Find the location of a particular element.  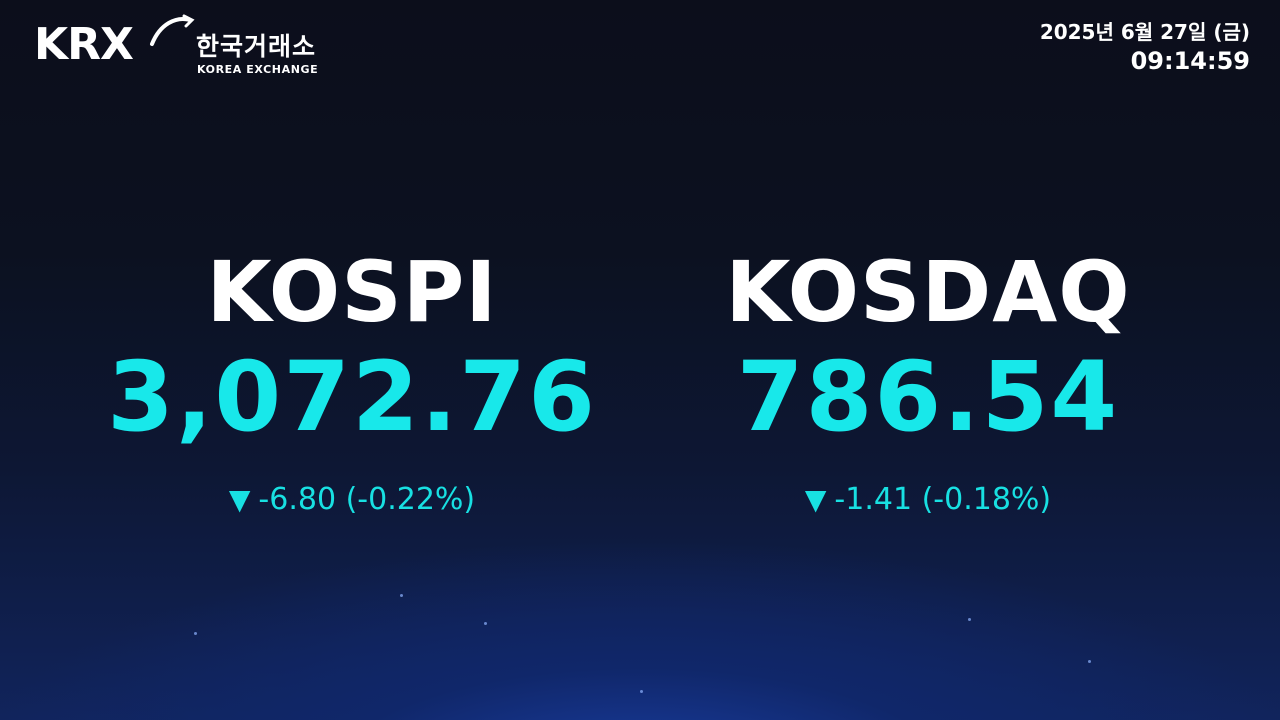

date-text: 2025년 6월 27일 (금) is located at coordinates (1144, 32).